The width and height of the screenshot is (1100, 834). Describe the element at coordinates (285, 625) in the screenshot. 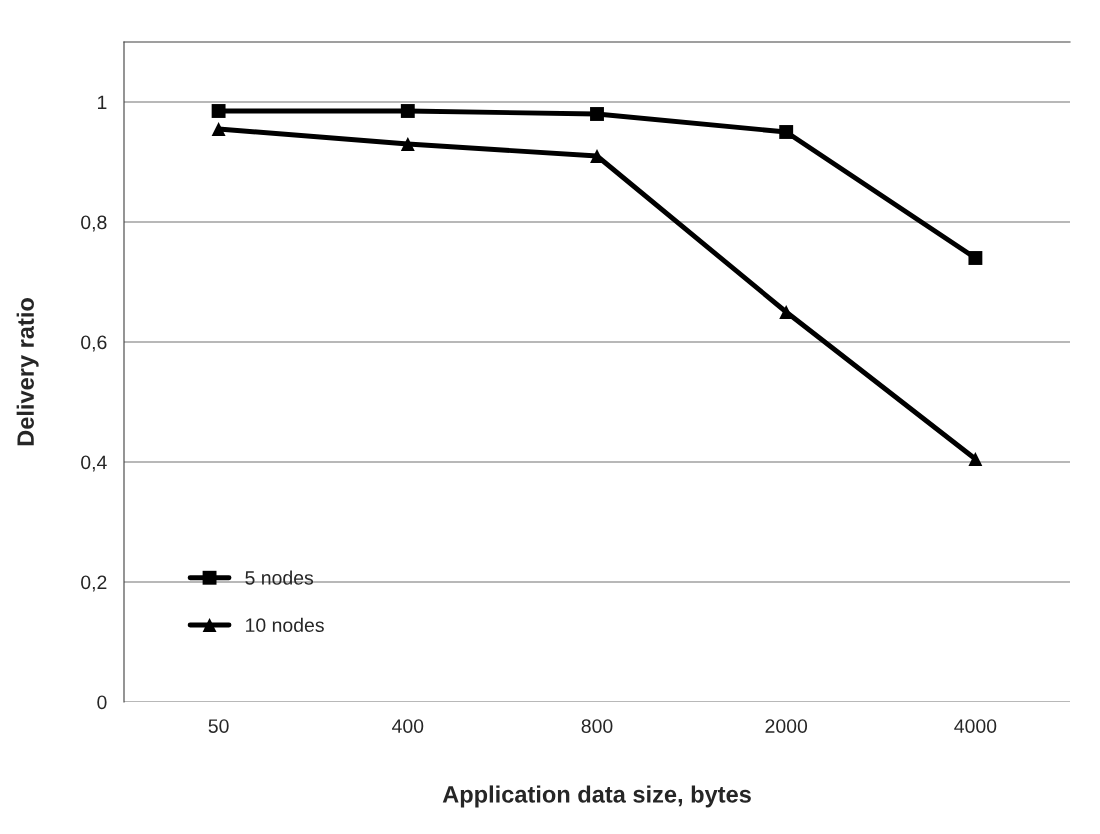

I see `legend-label: 10 nodes` at that location.